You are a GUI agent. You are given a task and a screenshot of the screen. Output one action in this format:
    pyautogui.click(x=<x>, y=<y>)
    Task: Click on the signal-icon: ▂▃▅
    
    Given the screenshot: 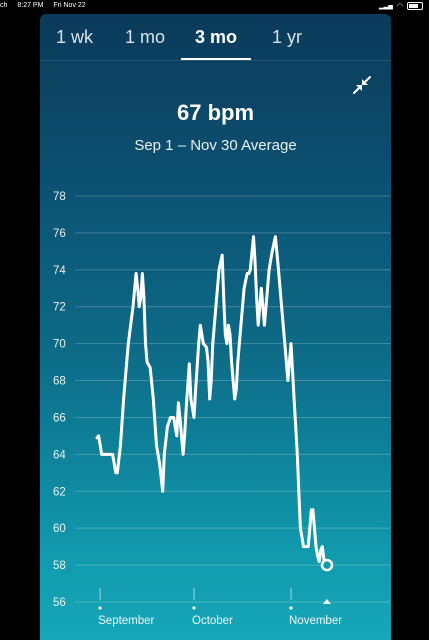 What is the action you would take?
    pyautogui.click(x=386, y=6)
    